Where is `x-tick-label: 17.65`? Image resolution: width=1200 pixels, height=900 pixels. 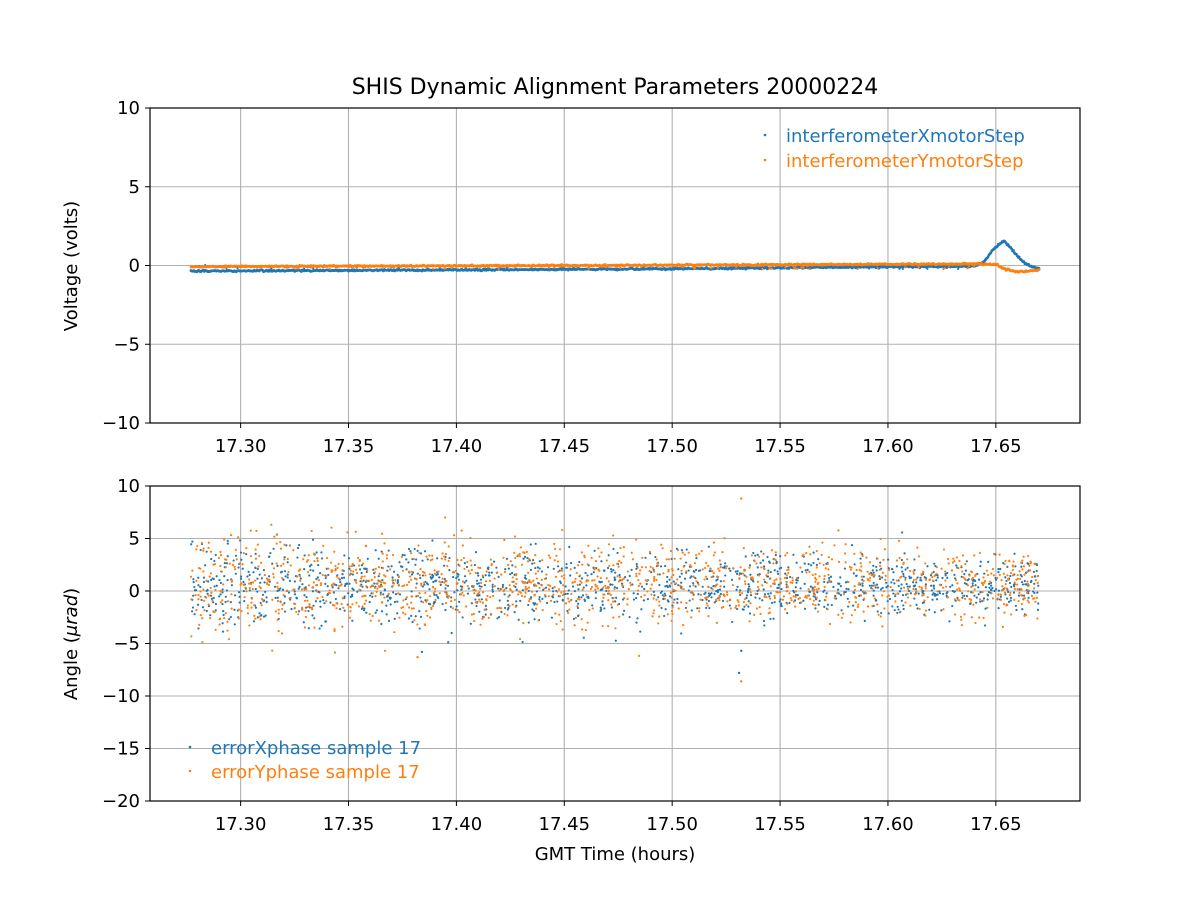 x-tick-label: 17.65 is located at coordinates (996, 824).